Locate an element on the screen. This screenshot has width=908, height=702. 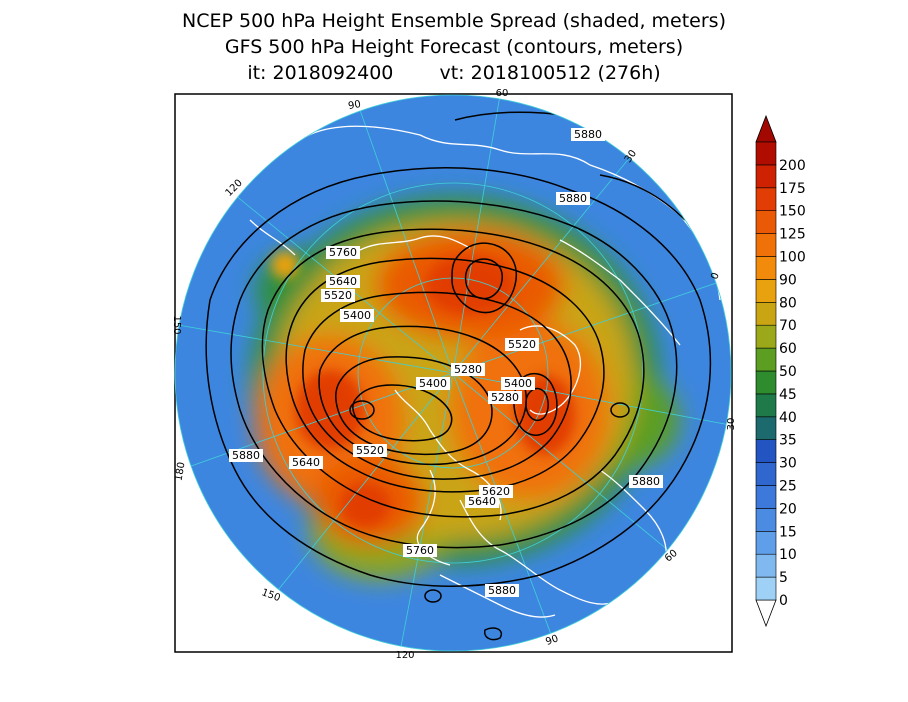
title-line-3: it: 2018092400 vt: 2018100512 (276h) is located at coordinates (454, 73).